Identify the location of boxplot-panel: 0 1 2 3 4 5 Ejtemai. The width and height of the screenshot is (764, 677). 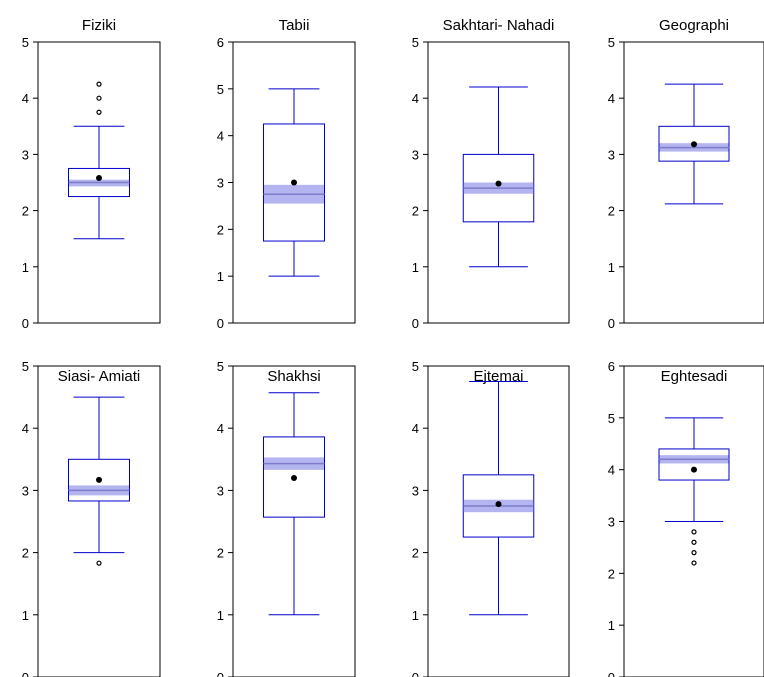
(491, 518).